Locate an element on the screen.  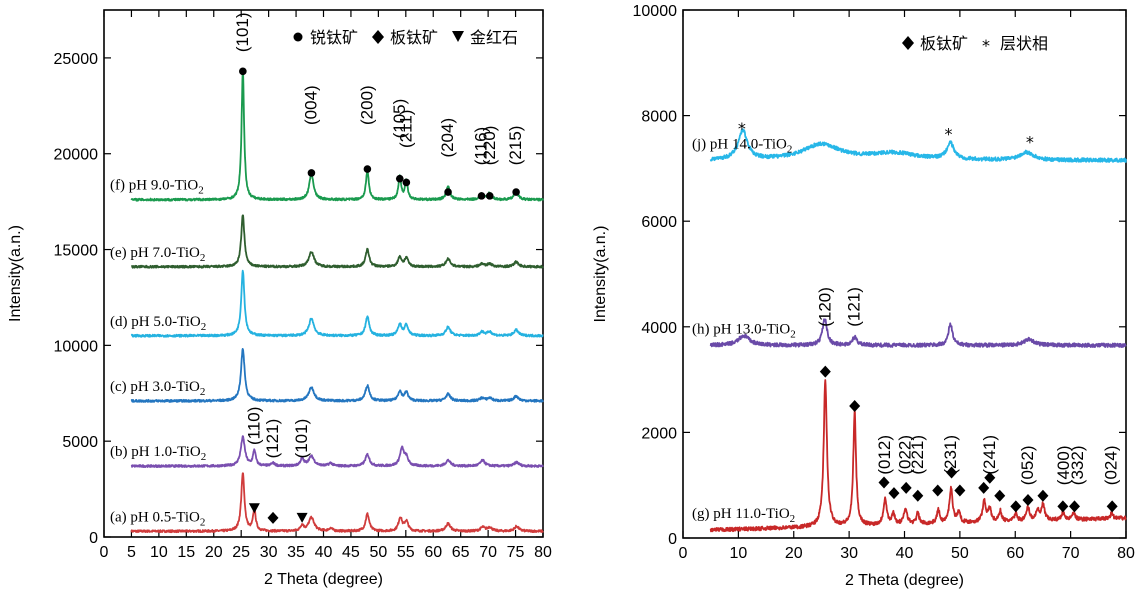
x-tick-label: 0 is located at coordinates (683, 553).